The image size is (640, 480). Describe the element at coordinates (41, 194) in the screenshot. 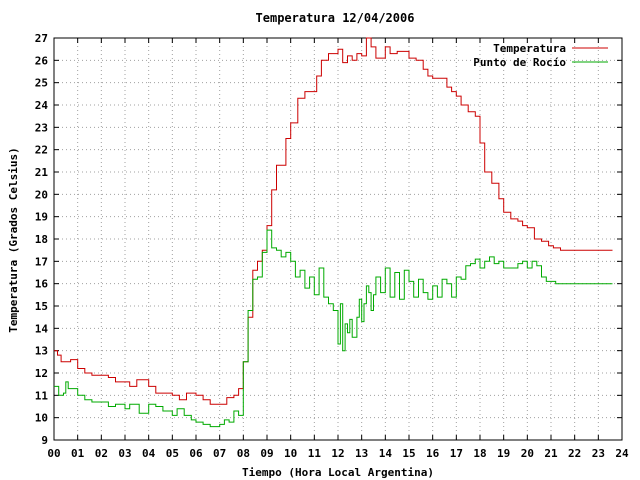

I see `y-tick-label: 20` at that location.